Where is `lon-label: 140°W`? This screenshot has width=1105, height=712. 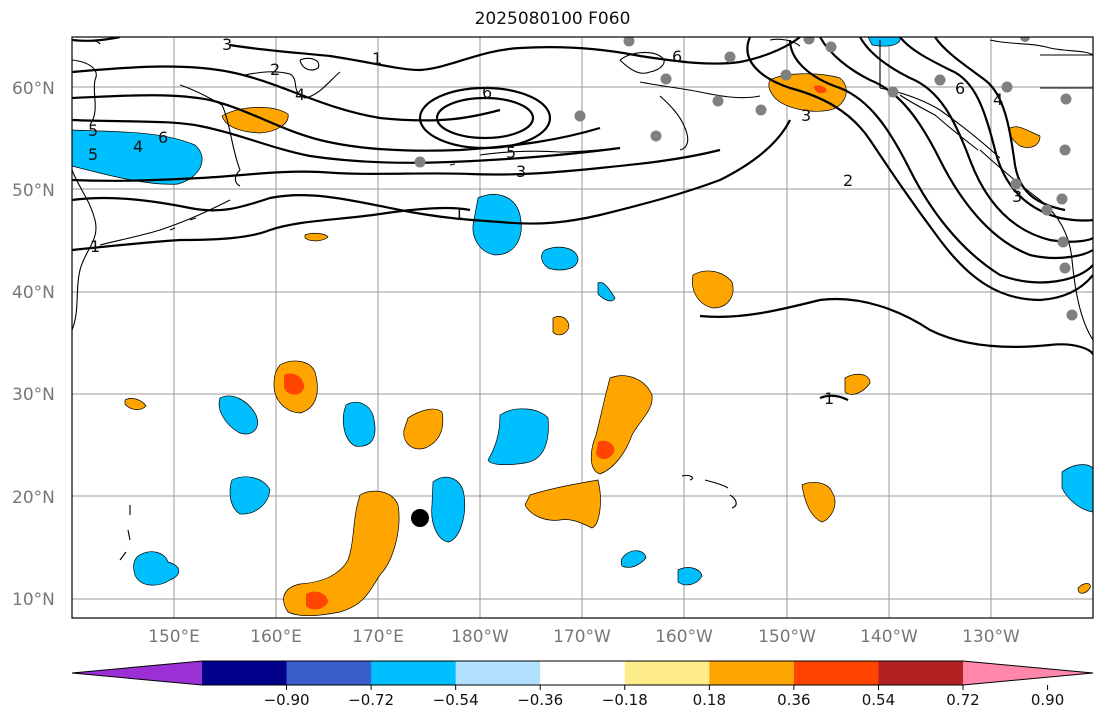 lon-label: 140°W is located at coordinates (889, 637).